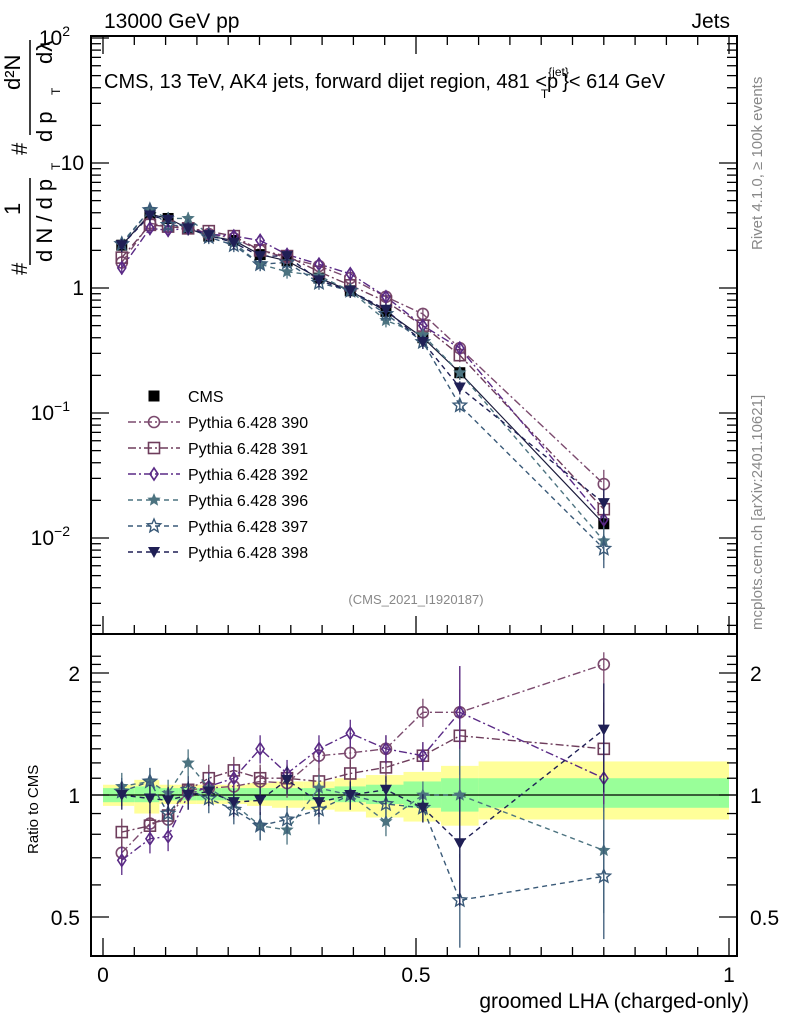 Image resolution: width=786 pixels, height=1024 pixels. What do you see at coordinates (44, 220) in the screenshot?
I see `ylabel-denom-a: d N / d p` at bounding box center [44, 220].